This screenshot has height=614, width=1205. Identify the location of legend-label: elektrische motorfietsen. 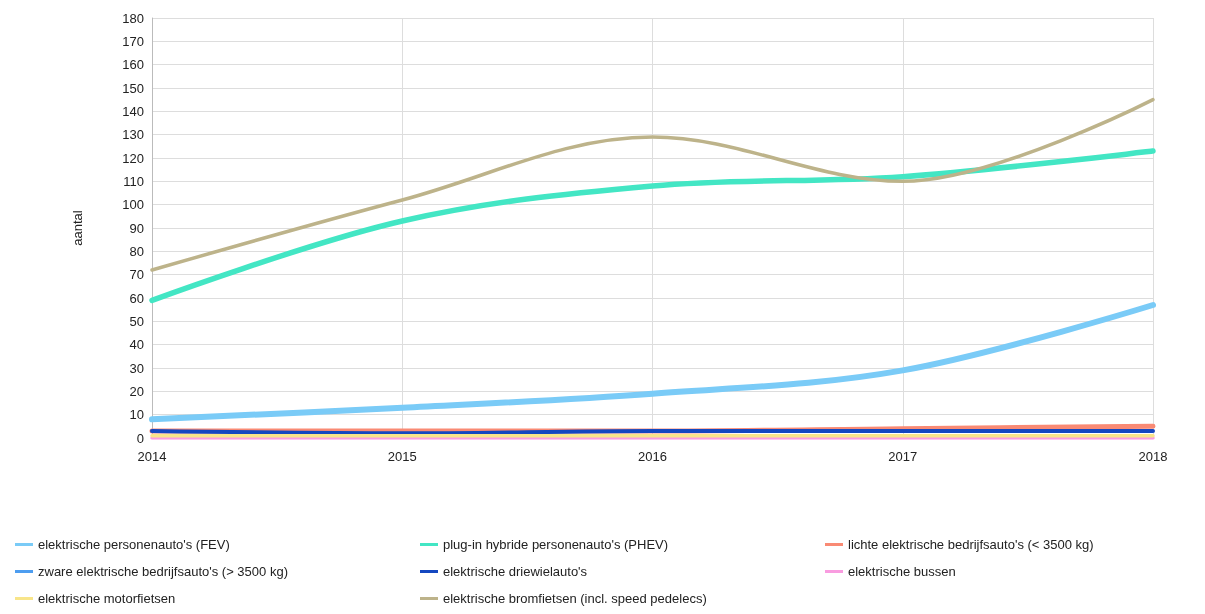
(107, 598).